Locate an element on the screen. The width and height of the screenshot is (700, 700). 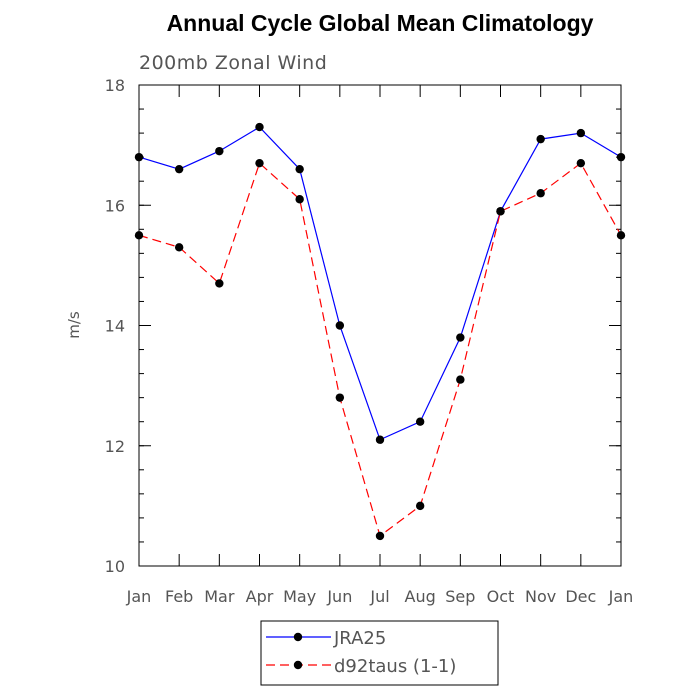
legend-label-2: d92taus (1-1) is located at coordinates (395, 666).